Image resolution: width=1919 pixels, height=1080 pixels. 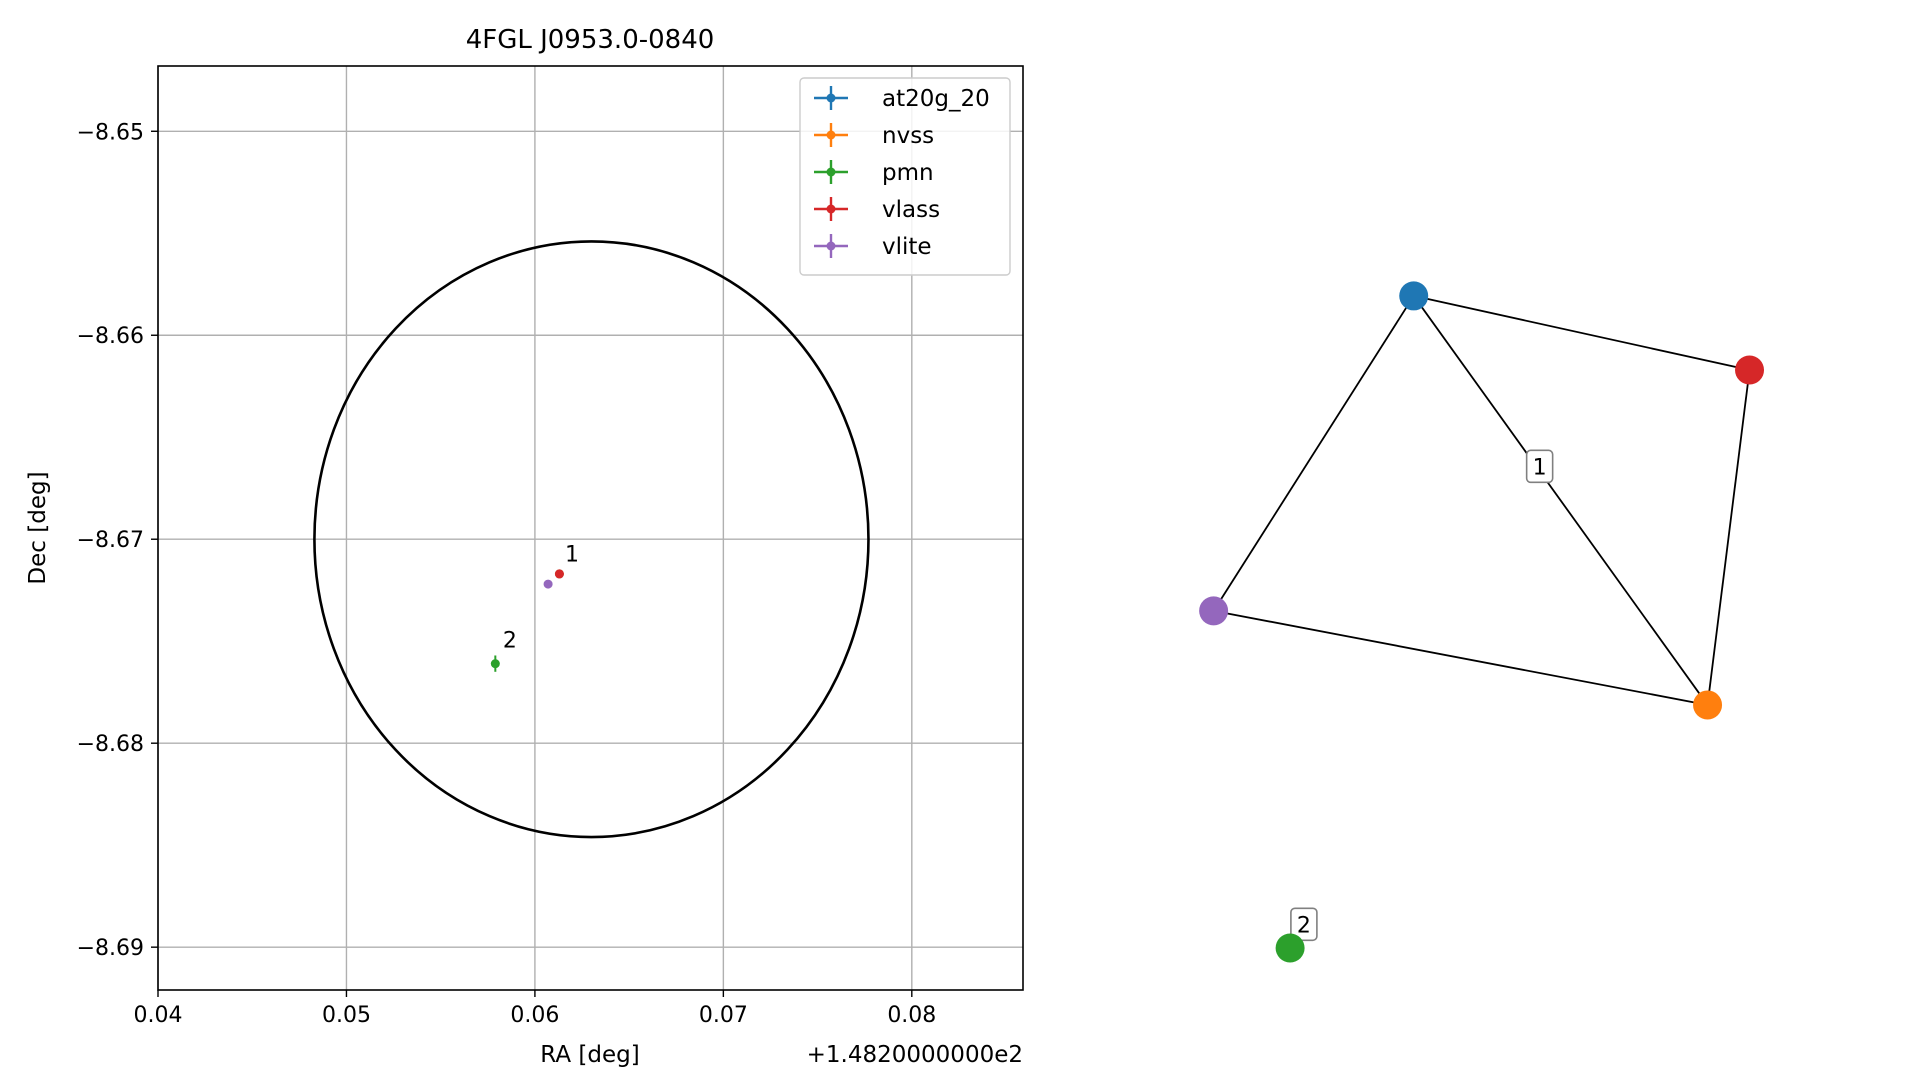 I want to click on y-tick-label: −8.67, so click(x=110, y=540).